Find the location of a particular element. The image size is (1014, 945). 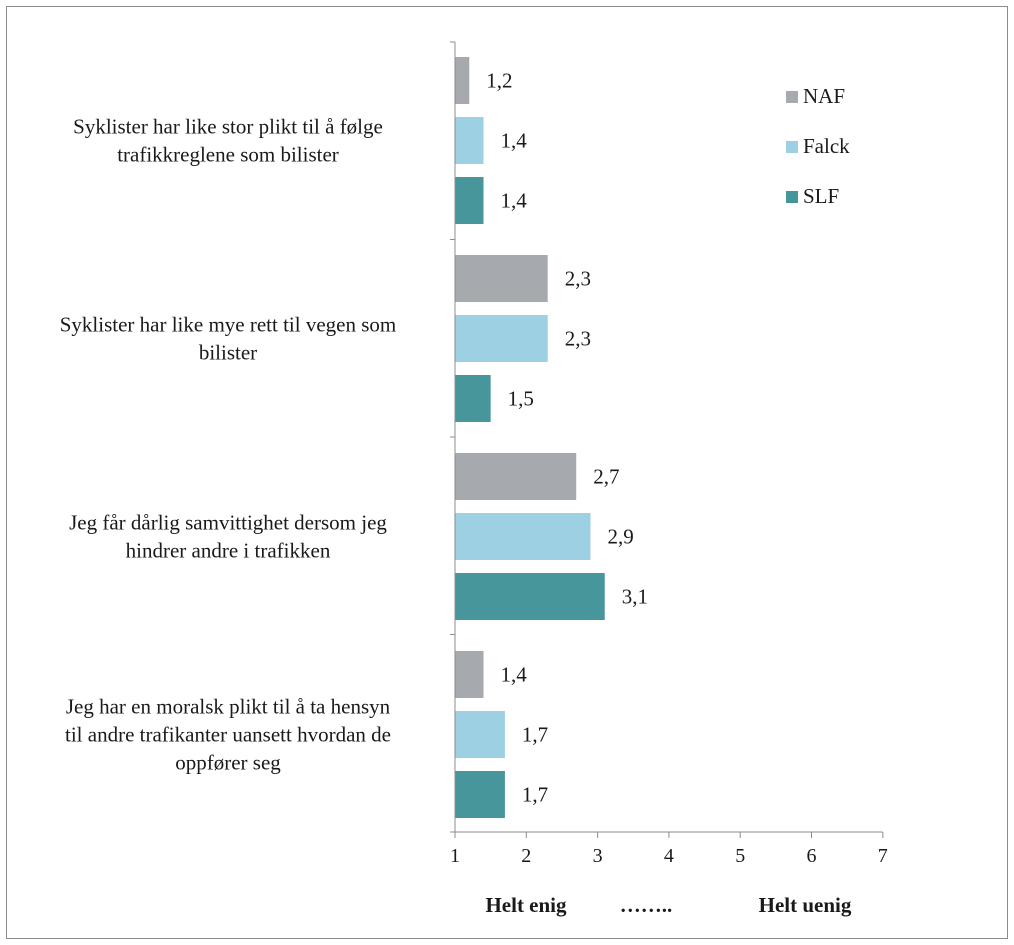

value-label-slf-0: 1,4 is located at coordinates (514, 201).